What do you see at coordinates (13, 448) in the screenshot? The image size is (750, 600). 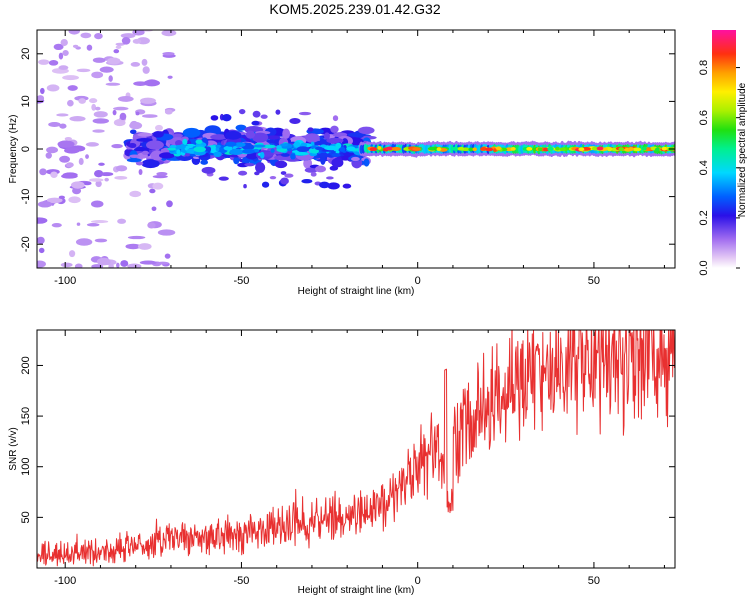 I see `snr-ylabel: SNR (v/v)` at bounding box center [13, 448].